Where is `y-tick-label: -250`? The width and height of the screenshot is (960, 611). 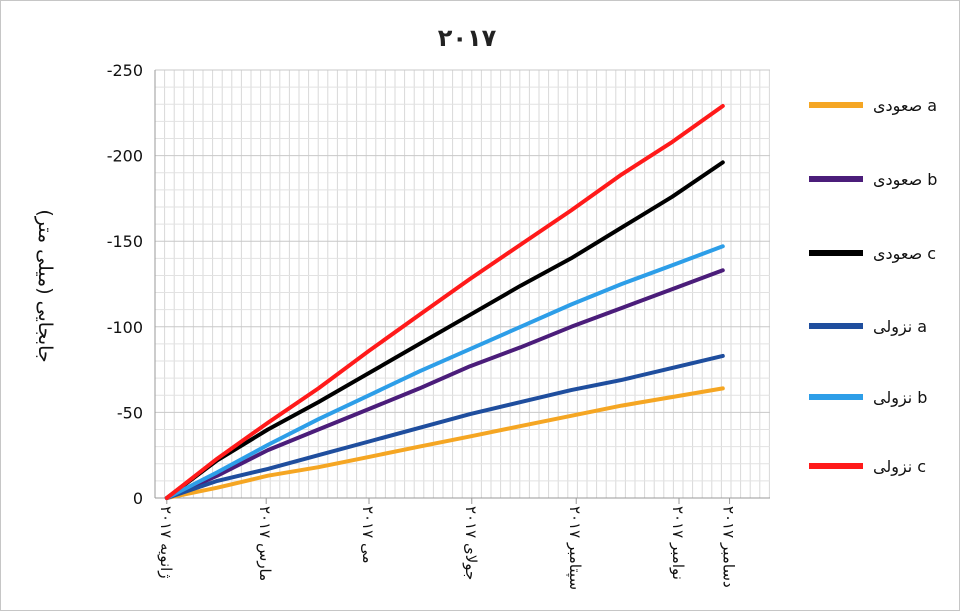
y-tick-label: -250 is located at coordinates (125, 70).